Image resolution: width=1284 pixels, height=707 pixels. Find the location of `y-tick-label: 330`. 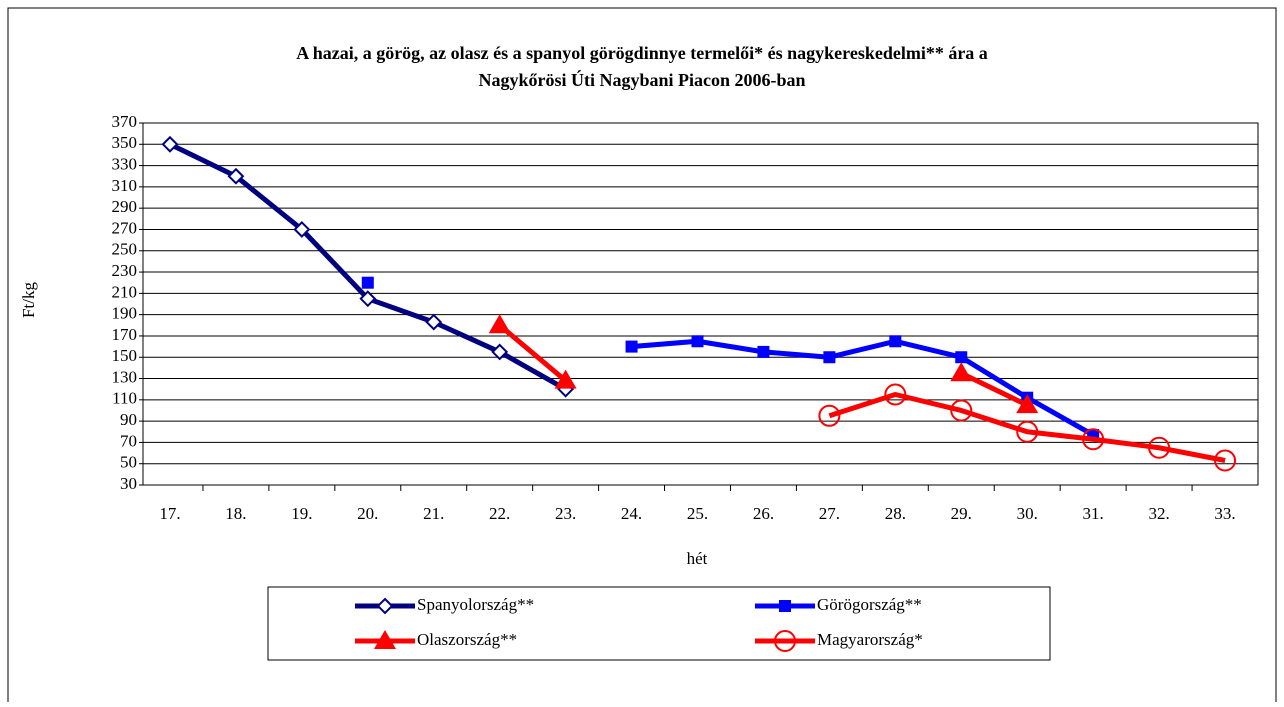

y-tick-label: 330 is located at coordinates (125, 163).